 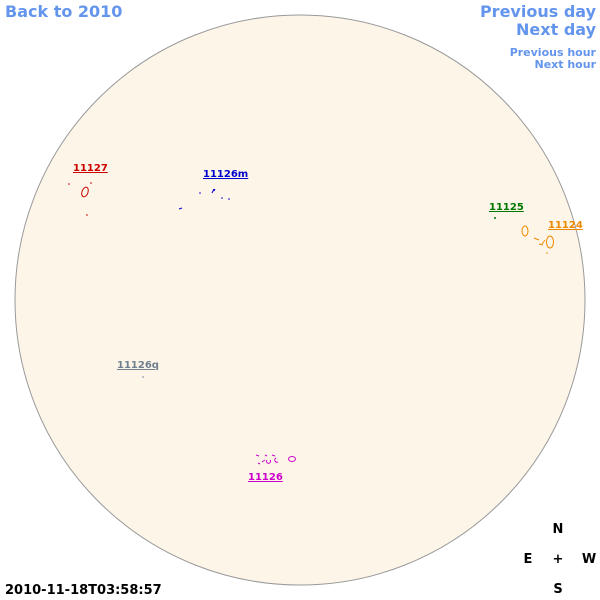 I want to click on compass-east: E, so click(x=528, y=559).